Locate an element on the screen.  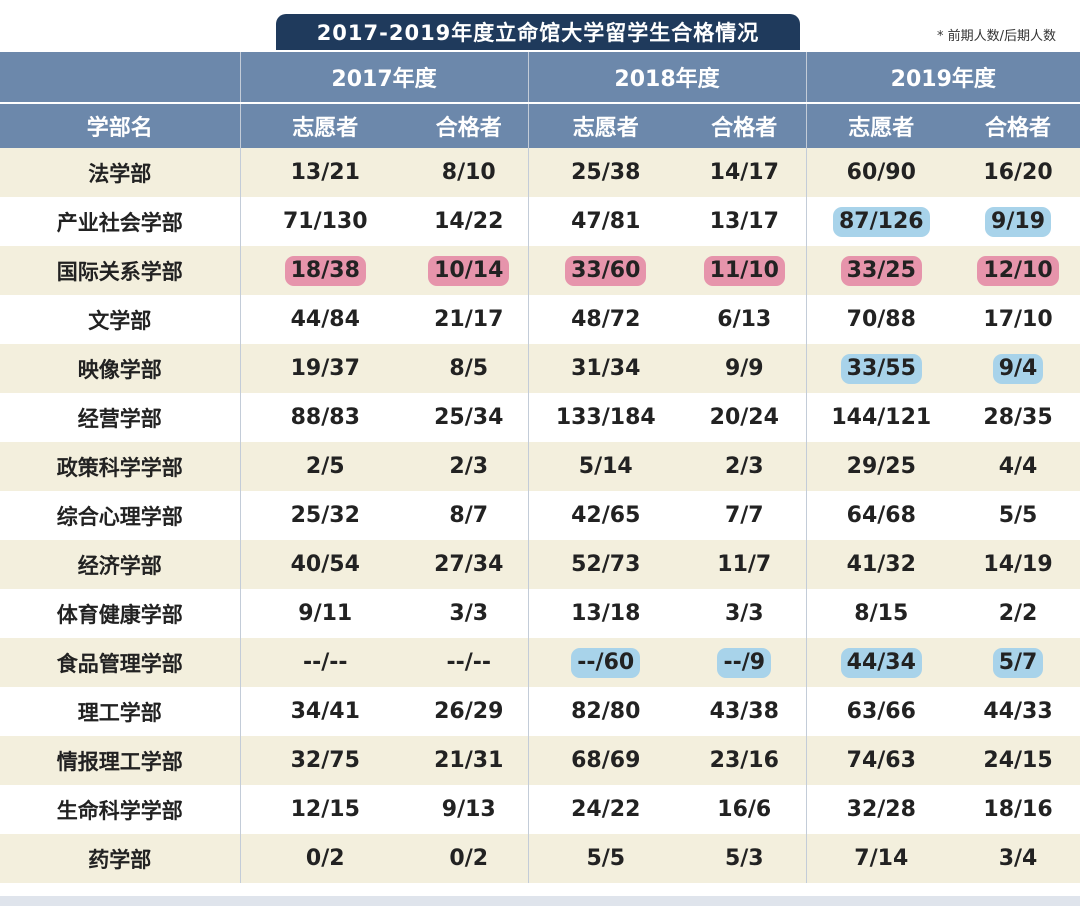
pass-cell: 4/4 is located at coordinates (1018, 466).